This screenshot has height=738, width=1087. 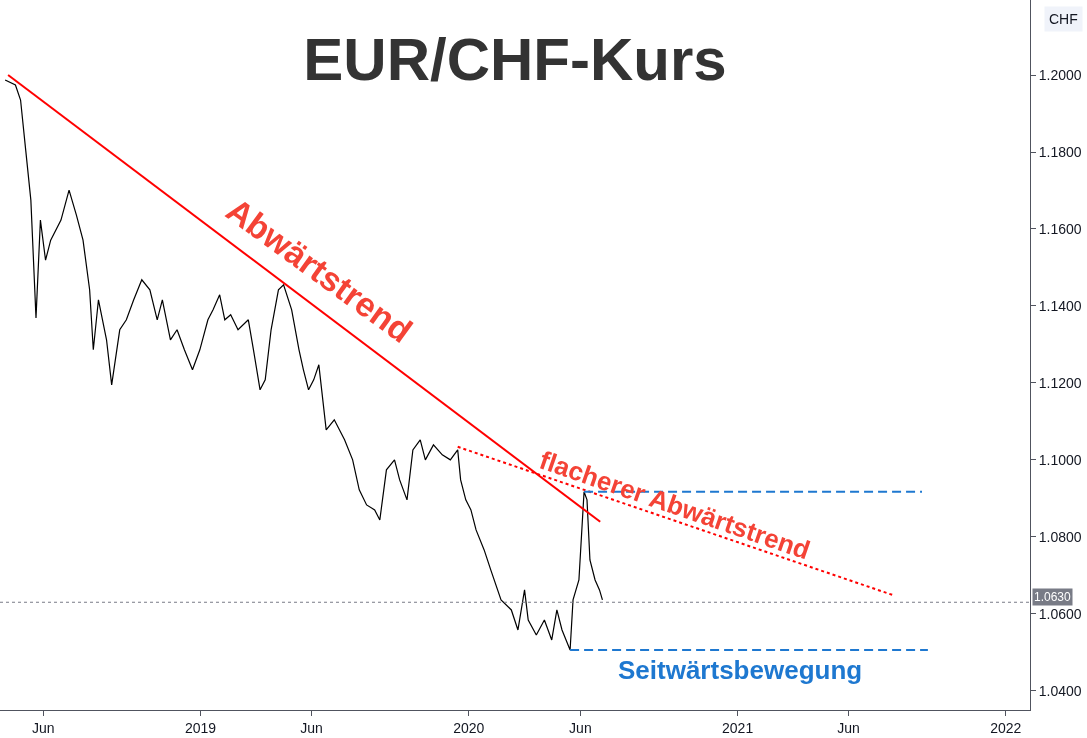 What do you see at coordinates (200, 727) in the screenshot?
I see `x-tick-label: 2019` at bounding box center [200, 727].